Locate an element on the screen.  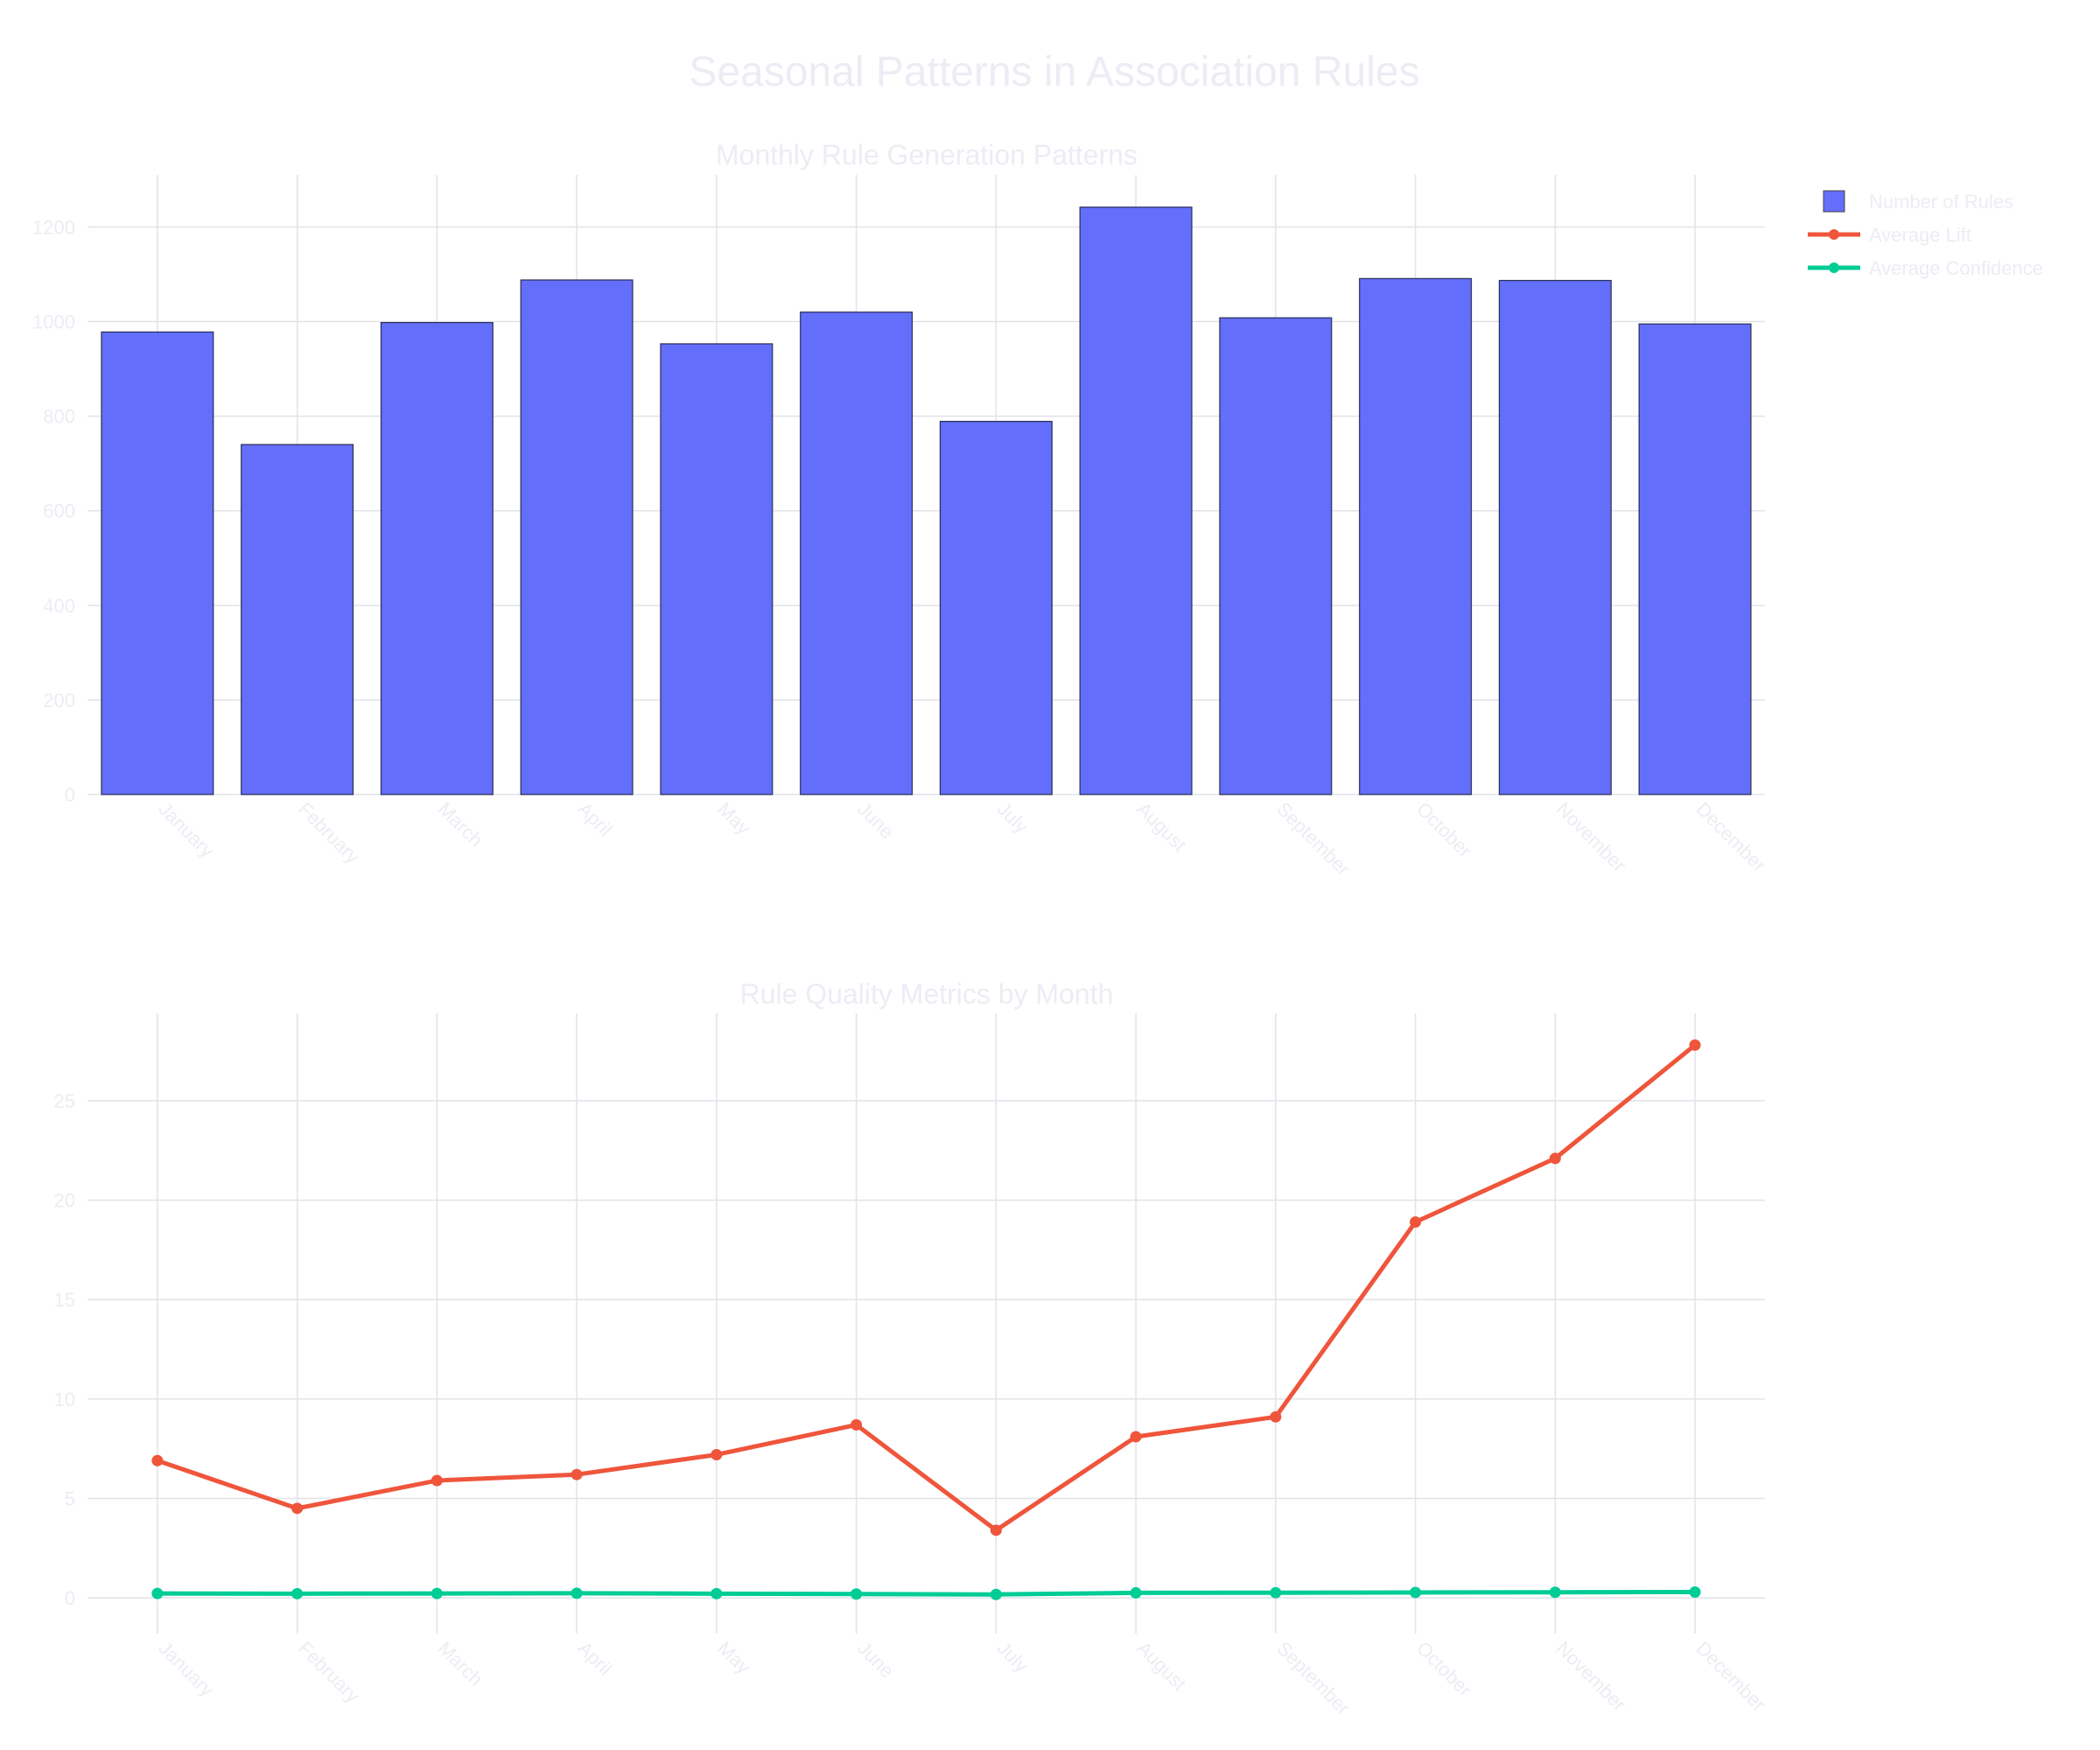
point-average-lift-september is located at coordinates (1276, 1416).